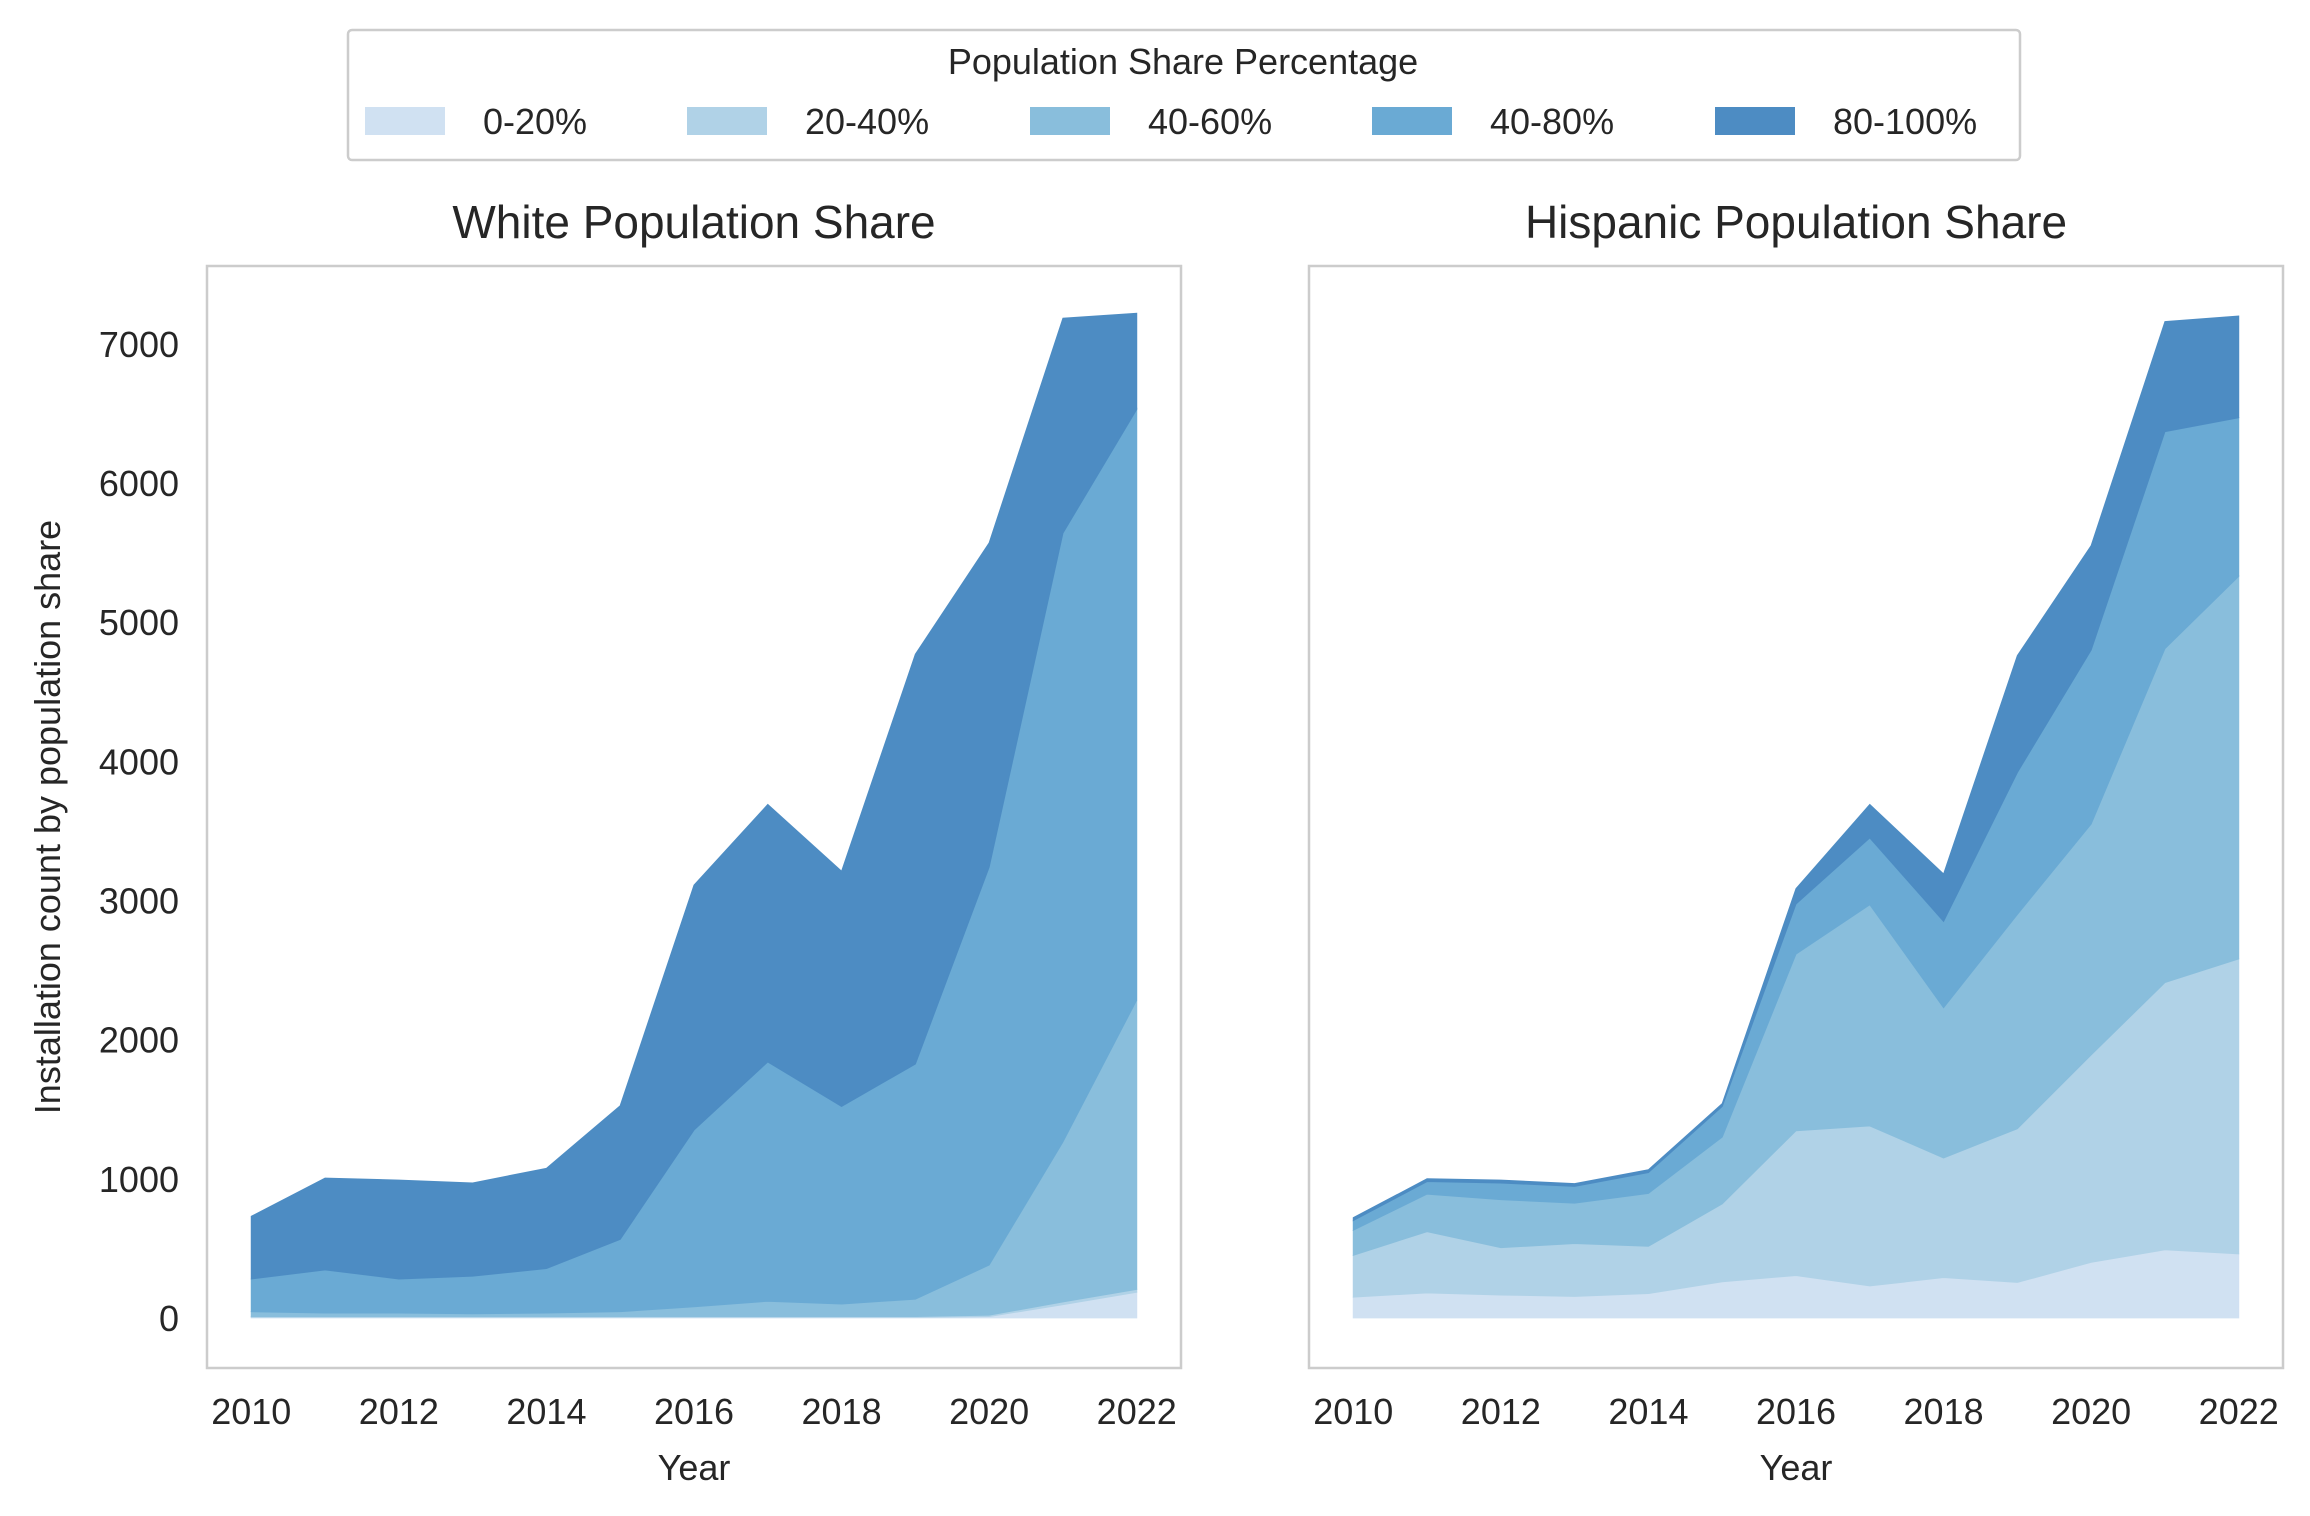 The image size is (2310, 1516). Describe the element at coordinates (139, 483) in the screenshot. I see `y-tick-label: 6000` at that location.